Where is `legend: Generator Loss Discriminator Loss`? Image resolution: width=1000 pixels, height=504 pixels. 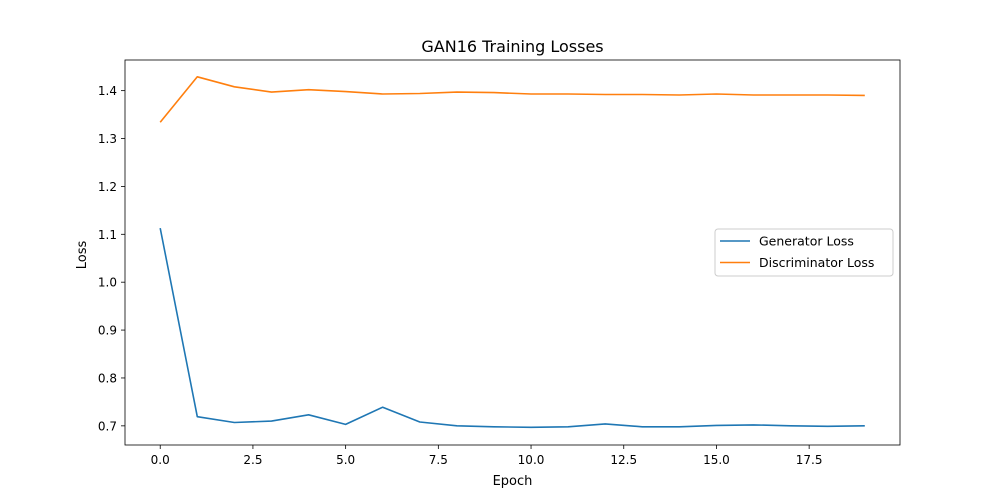
legend: Generator Loss Discriminator Loss is located at coordinates (804, 252).